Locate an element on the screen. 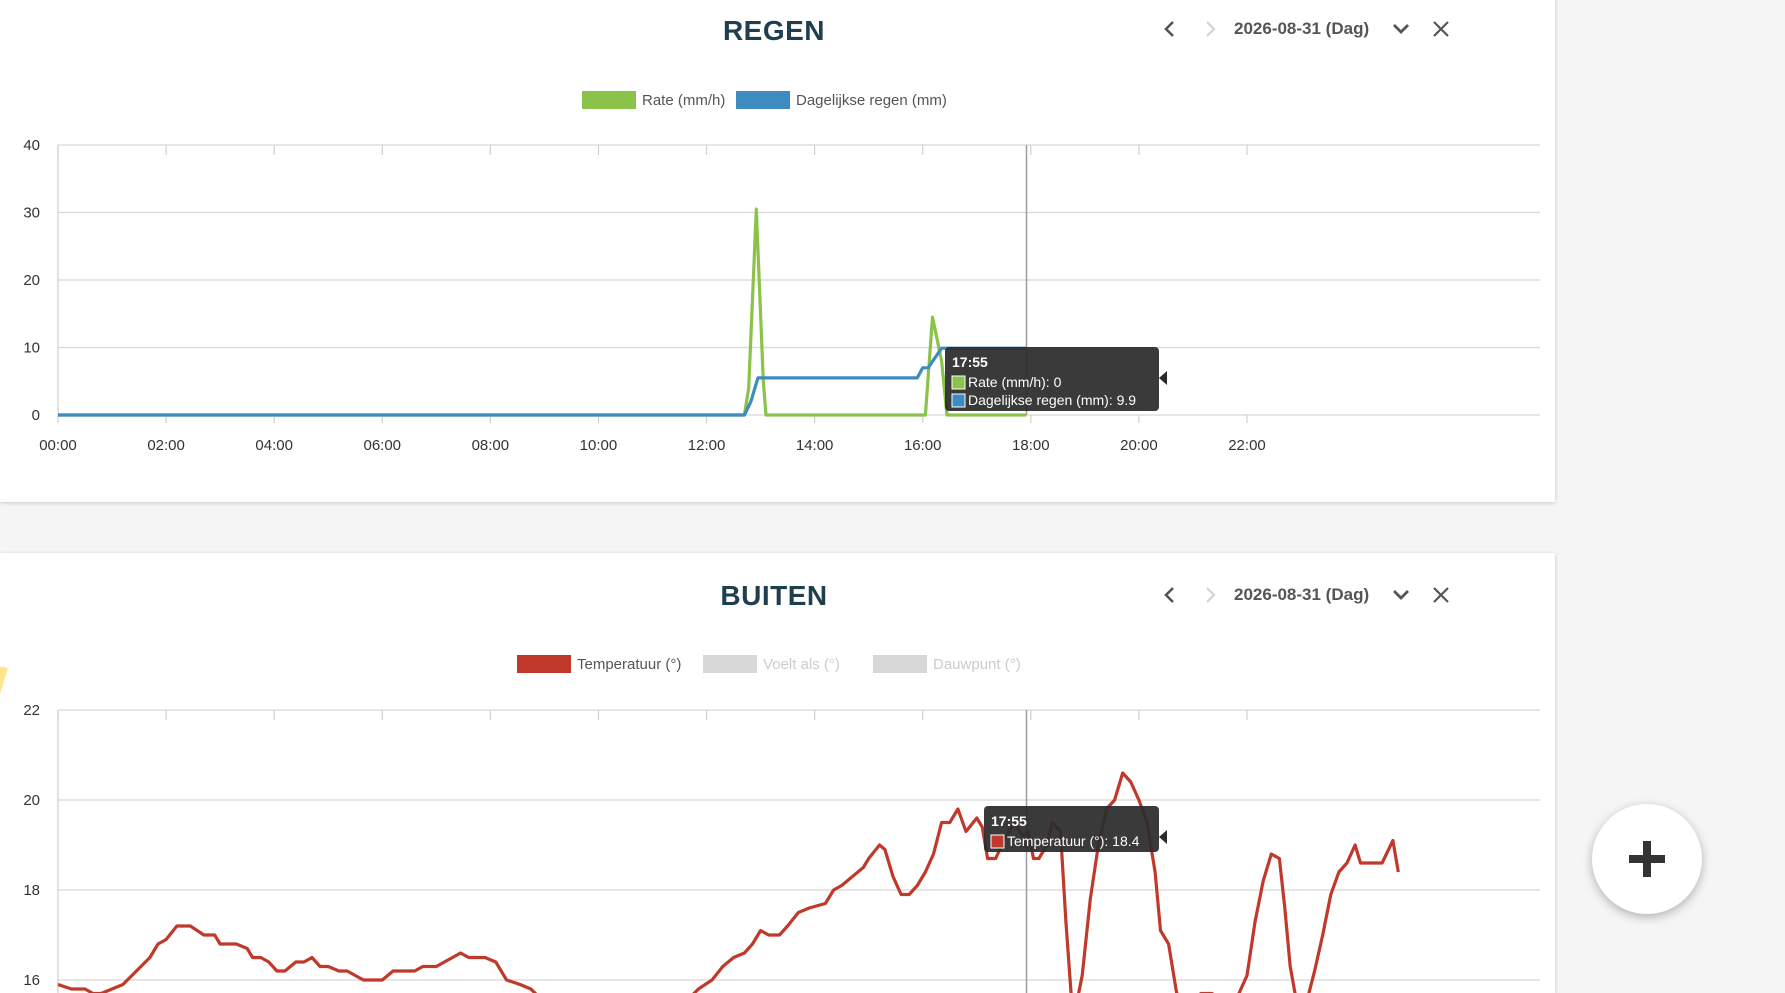 The width and height of the screenshot is (1785, 993). x-tick-label: 04:00 is located at coordinates (274, 445).